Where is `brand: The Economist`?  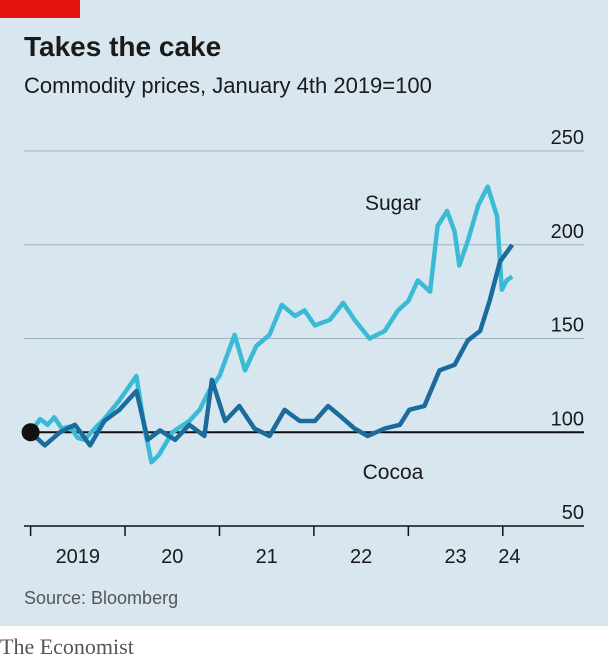
brand: The Economist is located at coordinates (67, 646).